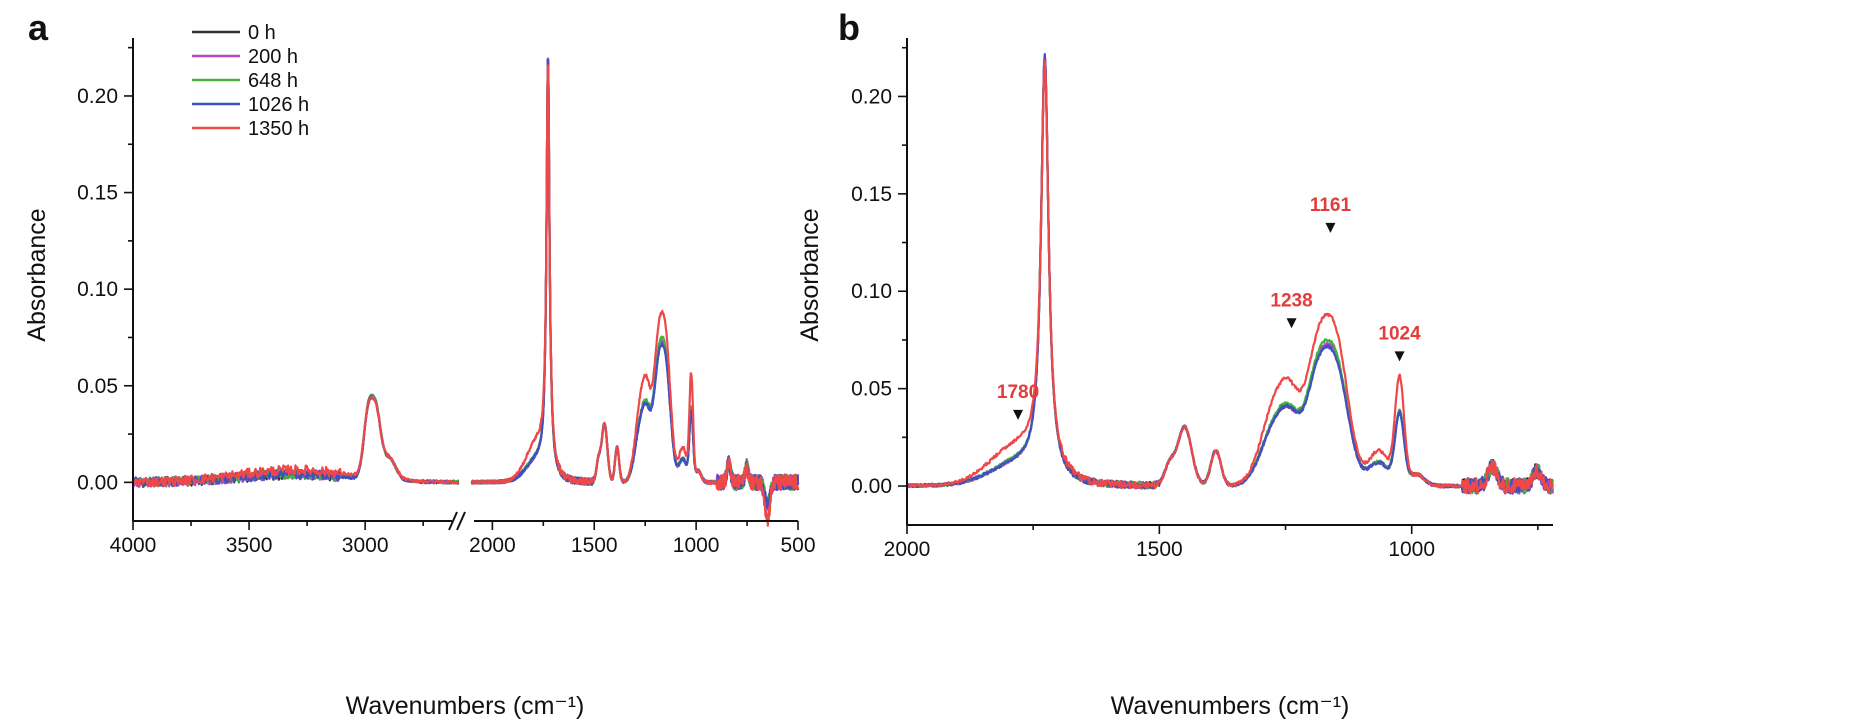  Describe the element at coordinates (249, 545) in the screenshot. I see `x-tick-label: 3500` at that location.